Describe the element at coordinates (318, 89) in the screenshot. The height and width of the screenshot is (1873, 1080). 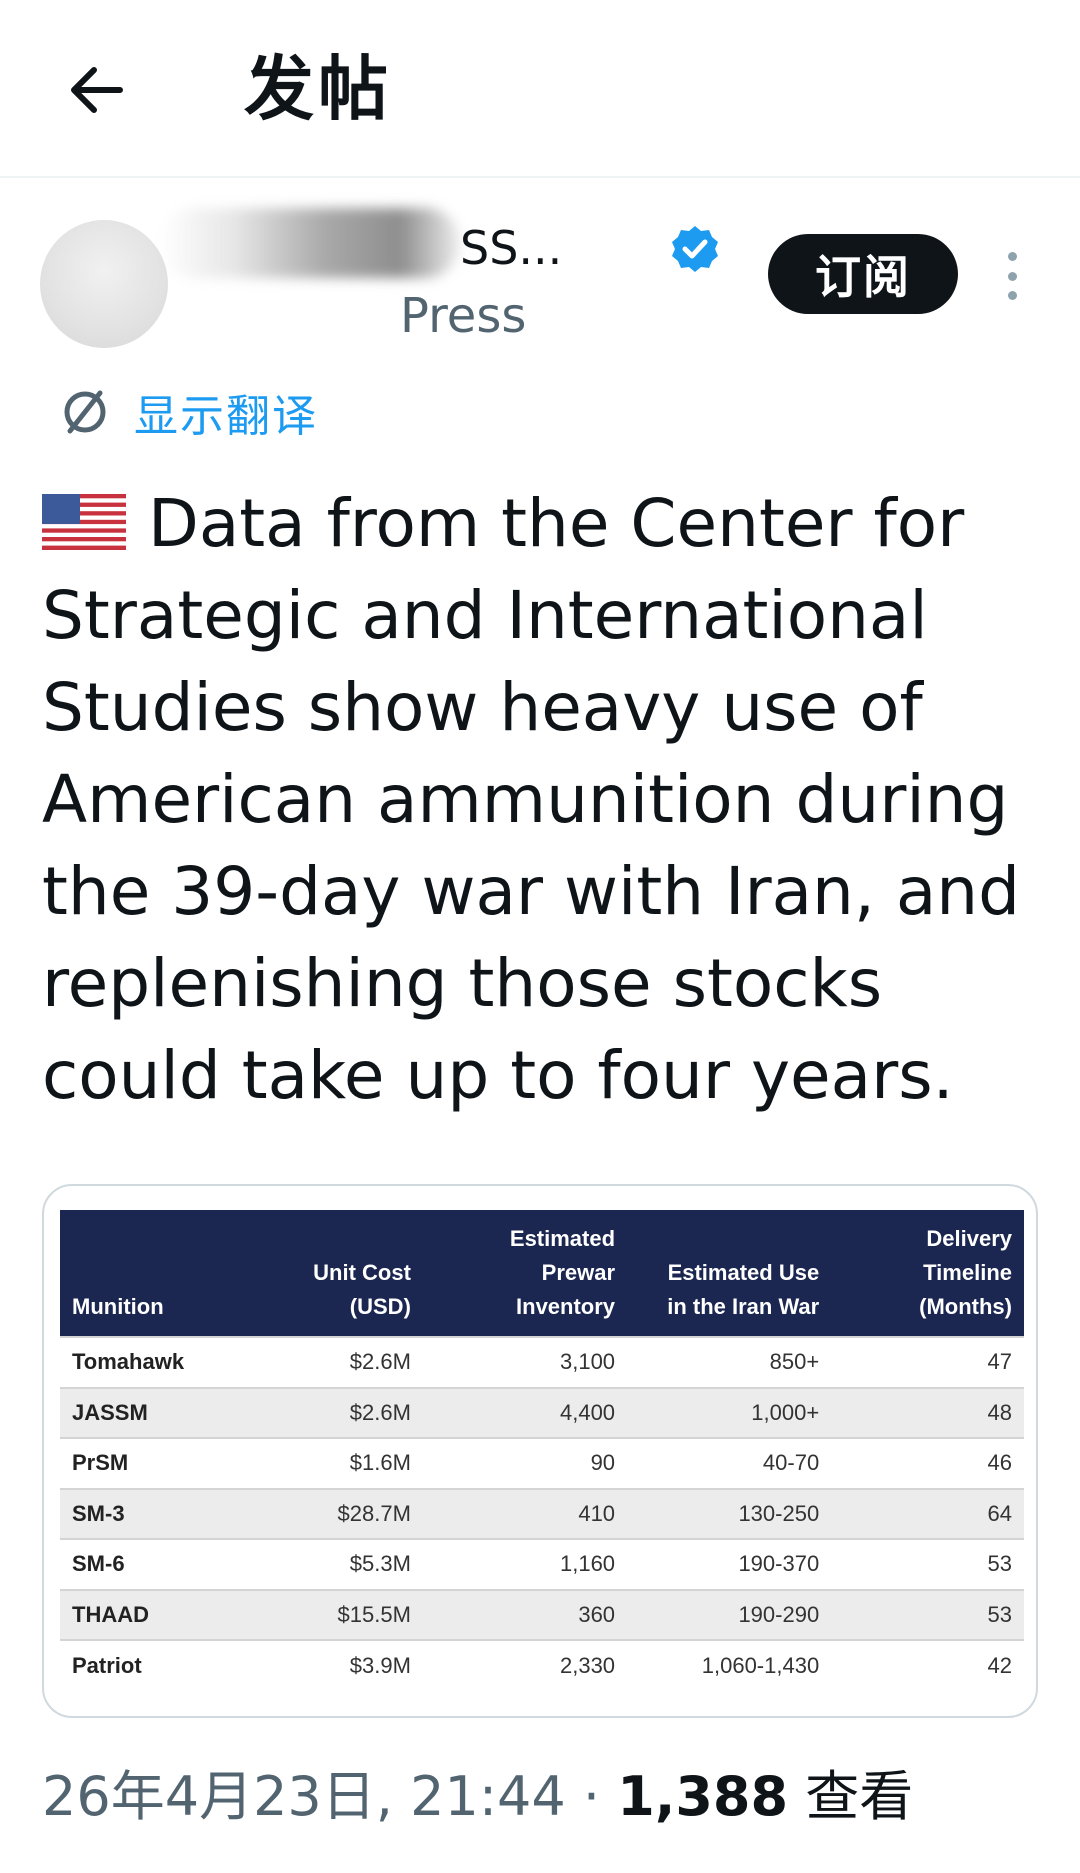
I see `page-title: 发帖` at that location.